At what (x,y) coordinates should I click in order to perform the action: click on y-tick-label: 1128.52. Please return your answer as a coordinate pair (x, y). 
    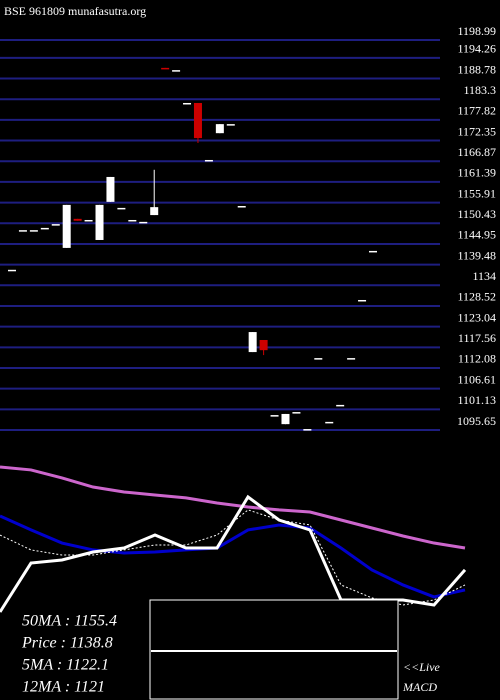
    Looking at the image, I should click on (476, 297).